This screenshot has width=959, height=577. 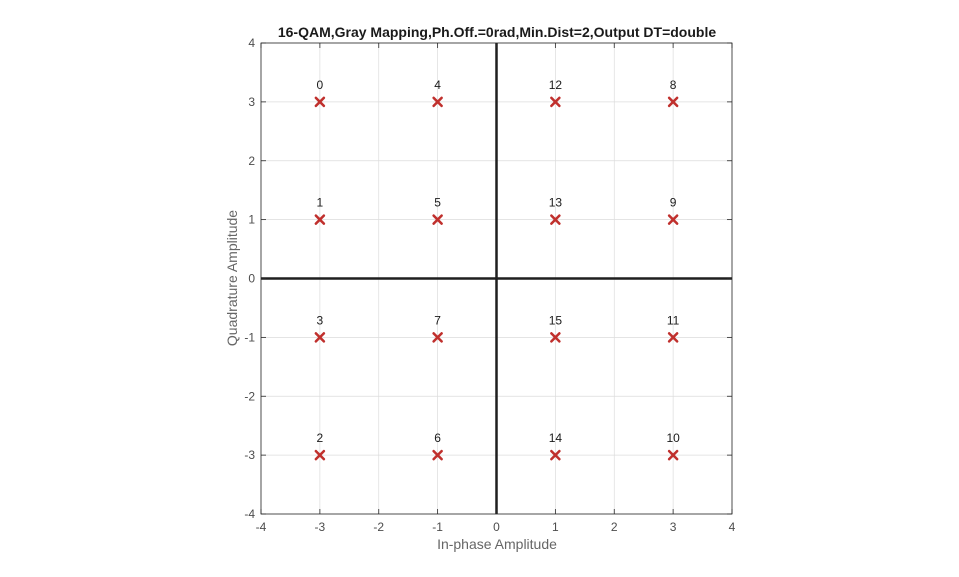 I want to click on point-label: 9, so click(x=673, y=203).